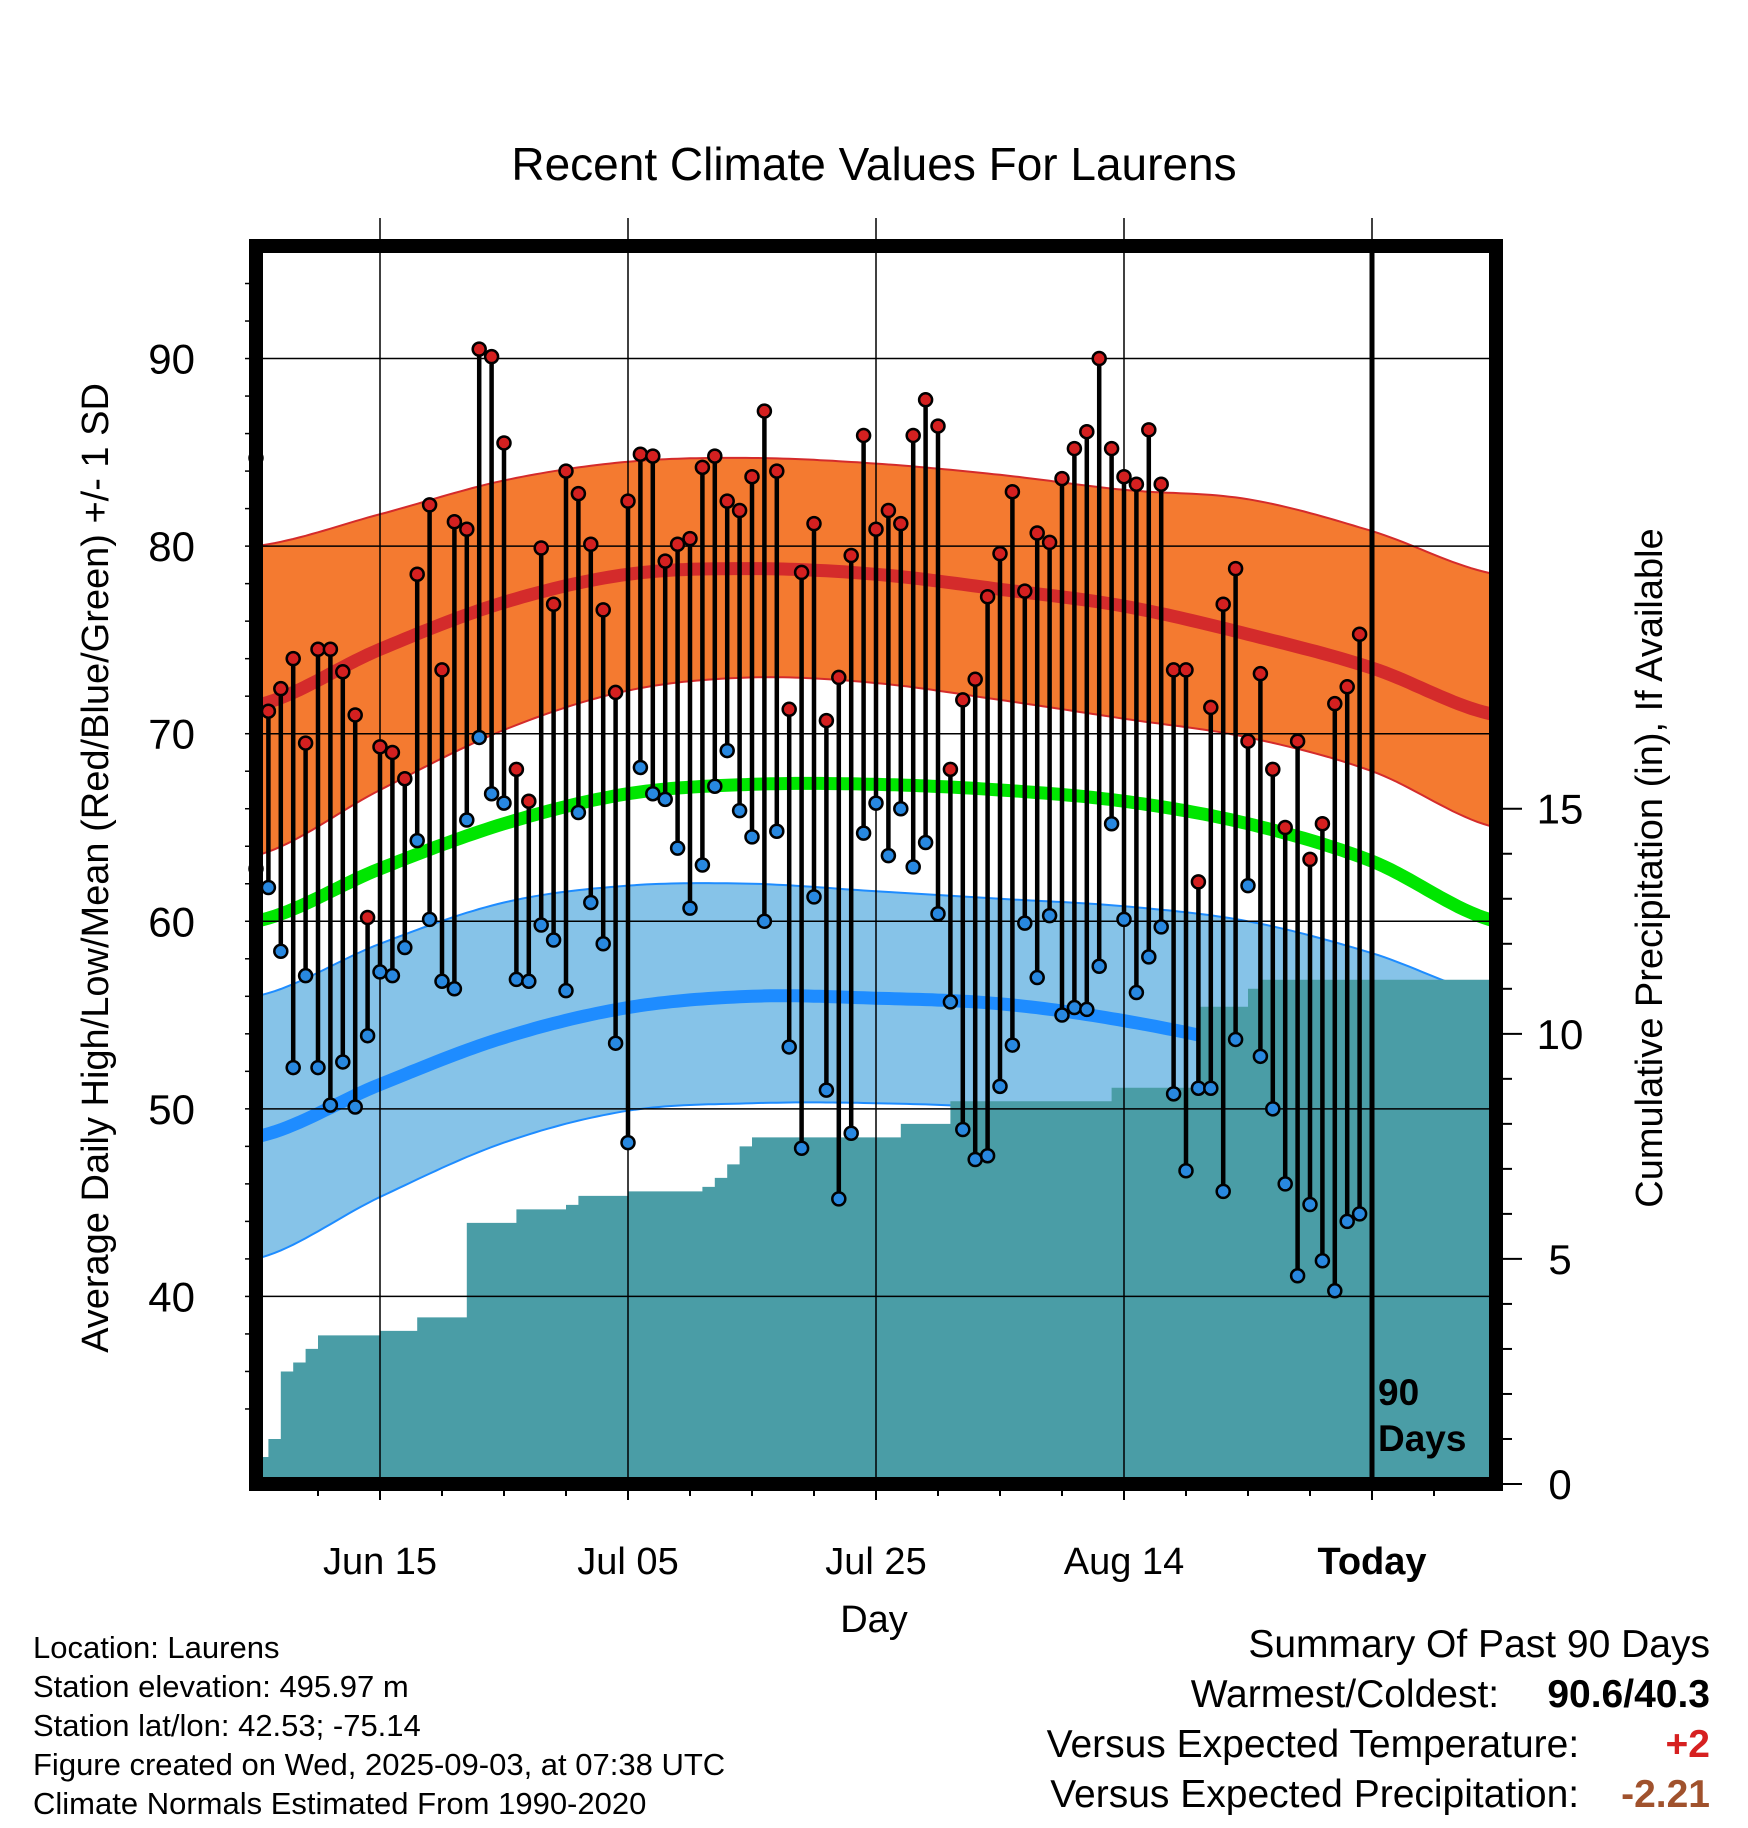 The image size is (1748, 1828). What do you see at coordinates (1378, 1745) in the screenshot?
I see `temp-row: Versus Expected Temperature: +2` at bounding box center [1378, 1745].